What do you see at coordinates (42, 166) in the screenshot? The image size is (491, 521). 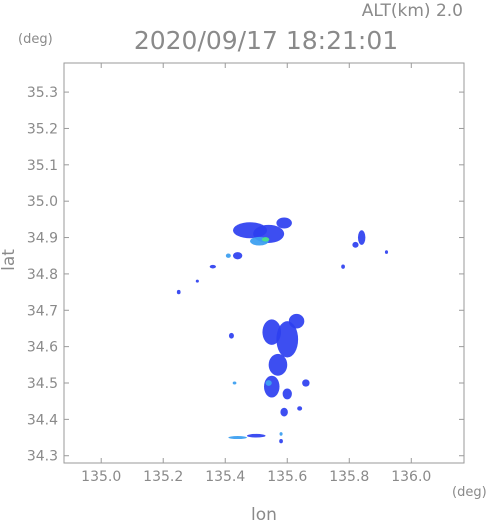 I see `y-tick-label: 35.1` at bounding box center [42, 166].